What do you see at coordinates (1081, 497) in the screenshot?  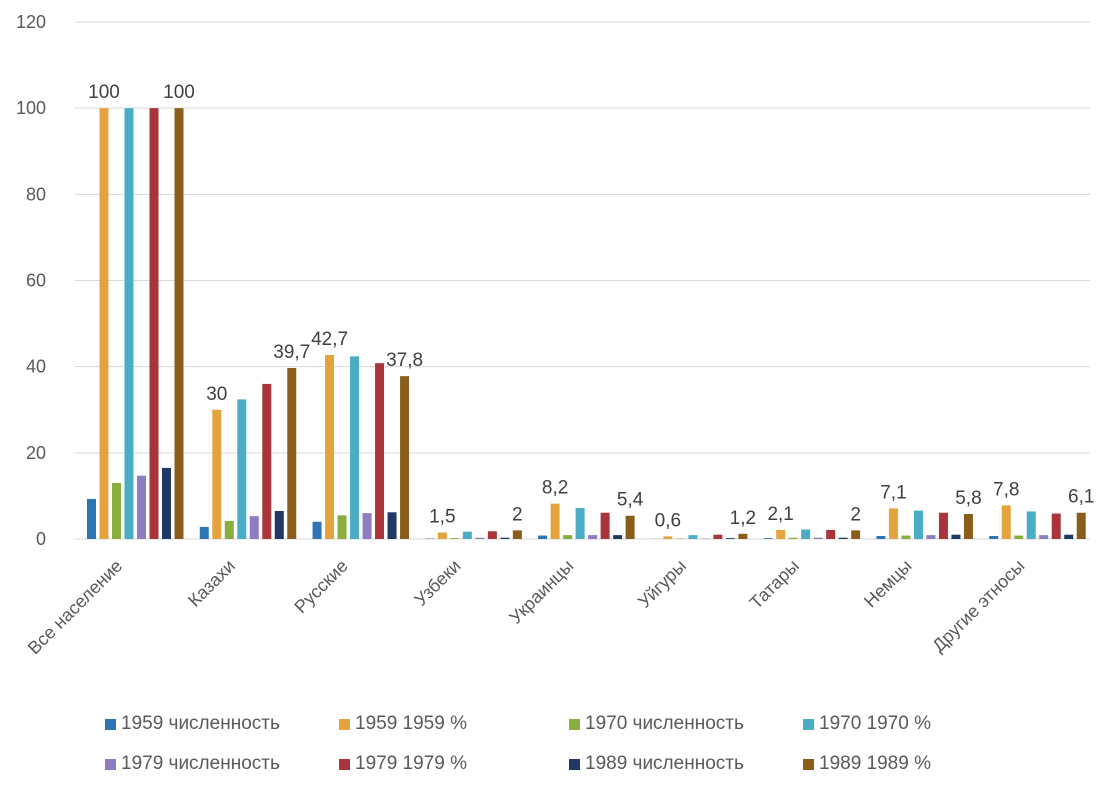 I see `data-label: 6,1` at bounding box center [1081, 497].